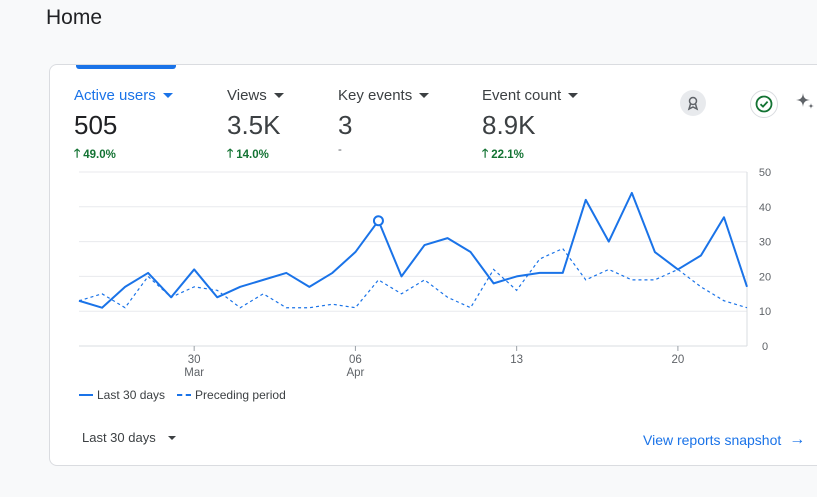 The image size is (817, 497). Describe the element at coordinates (765, 208) in the screenshot. I see `y-tick-label: 40` at that location.